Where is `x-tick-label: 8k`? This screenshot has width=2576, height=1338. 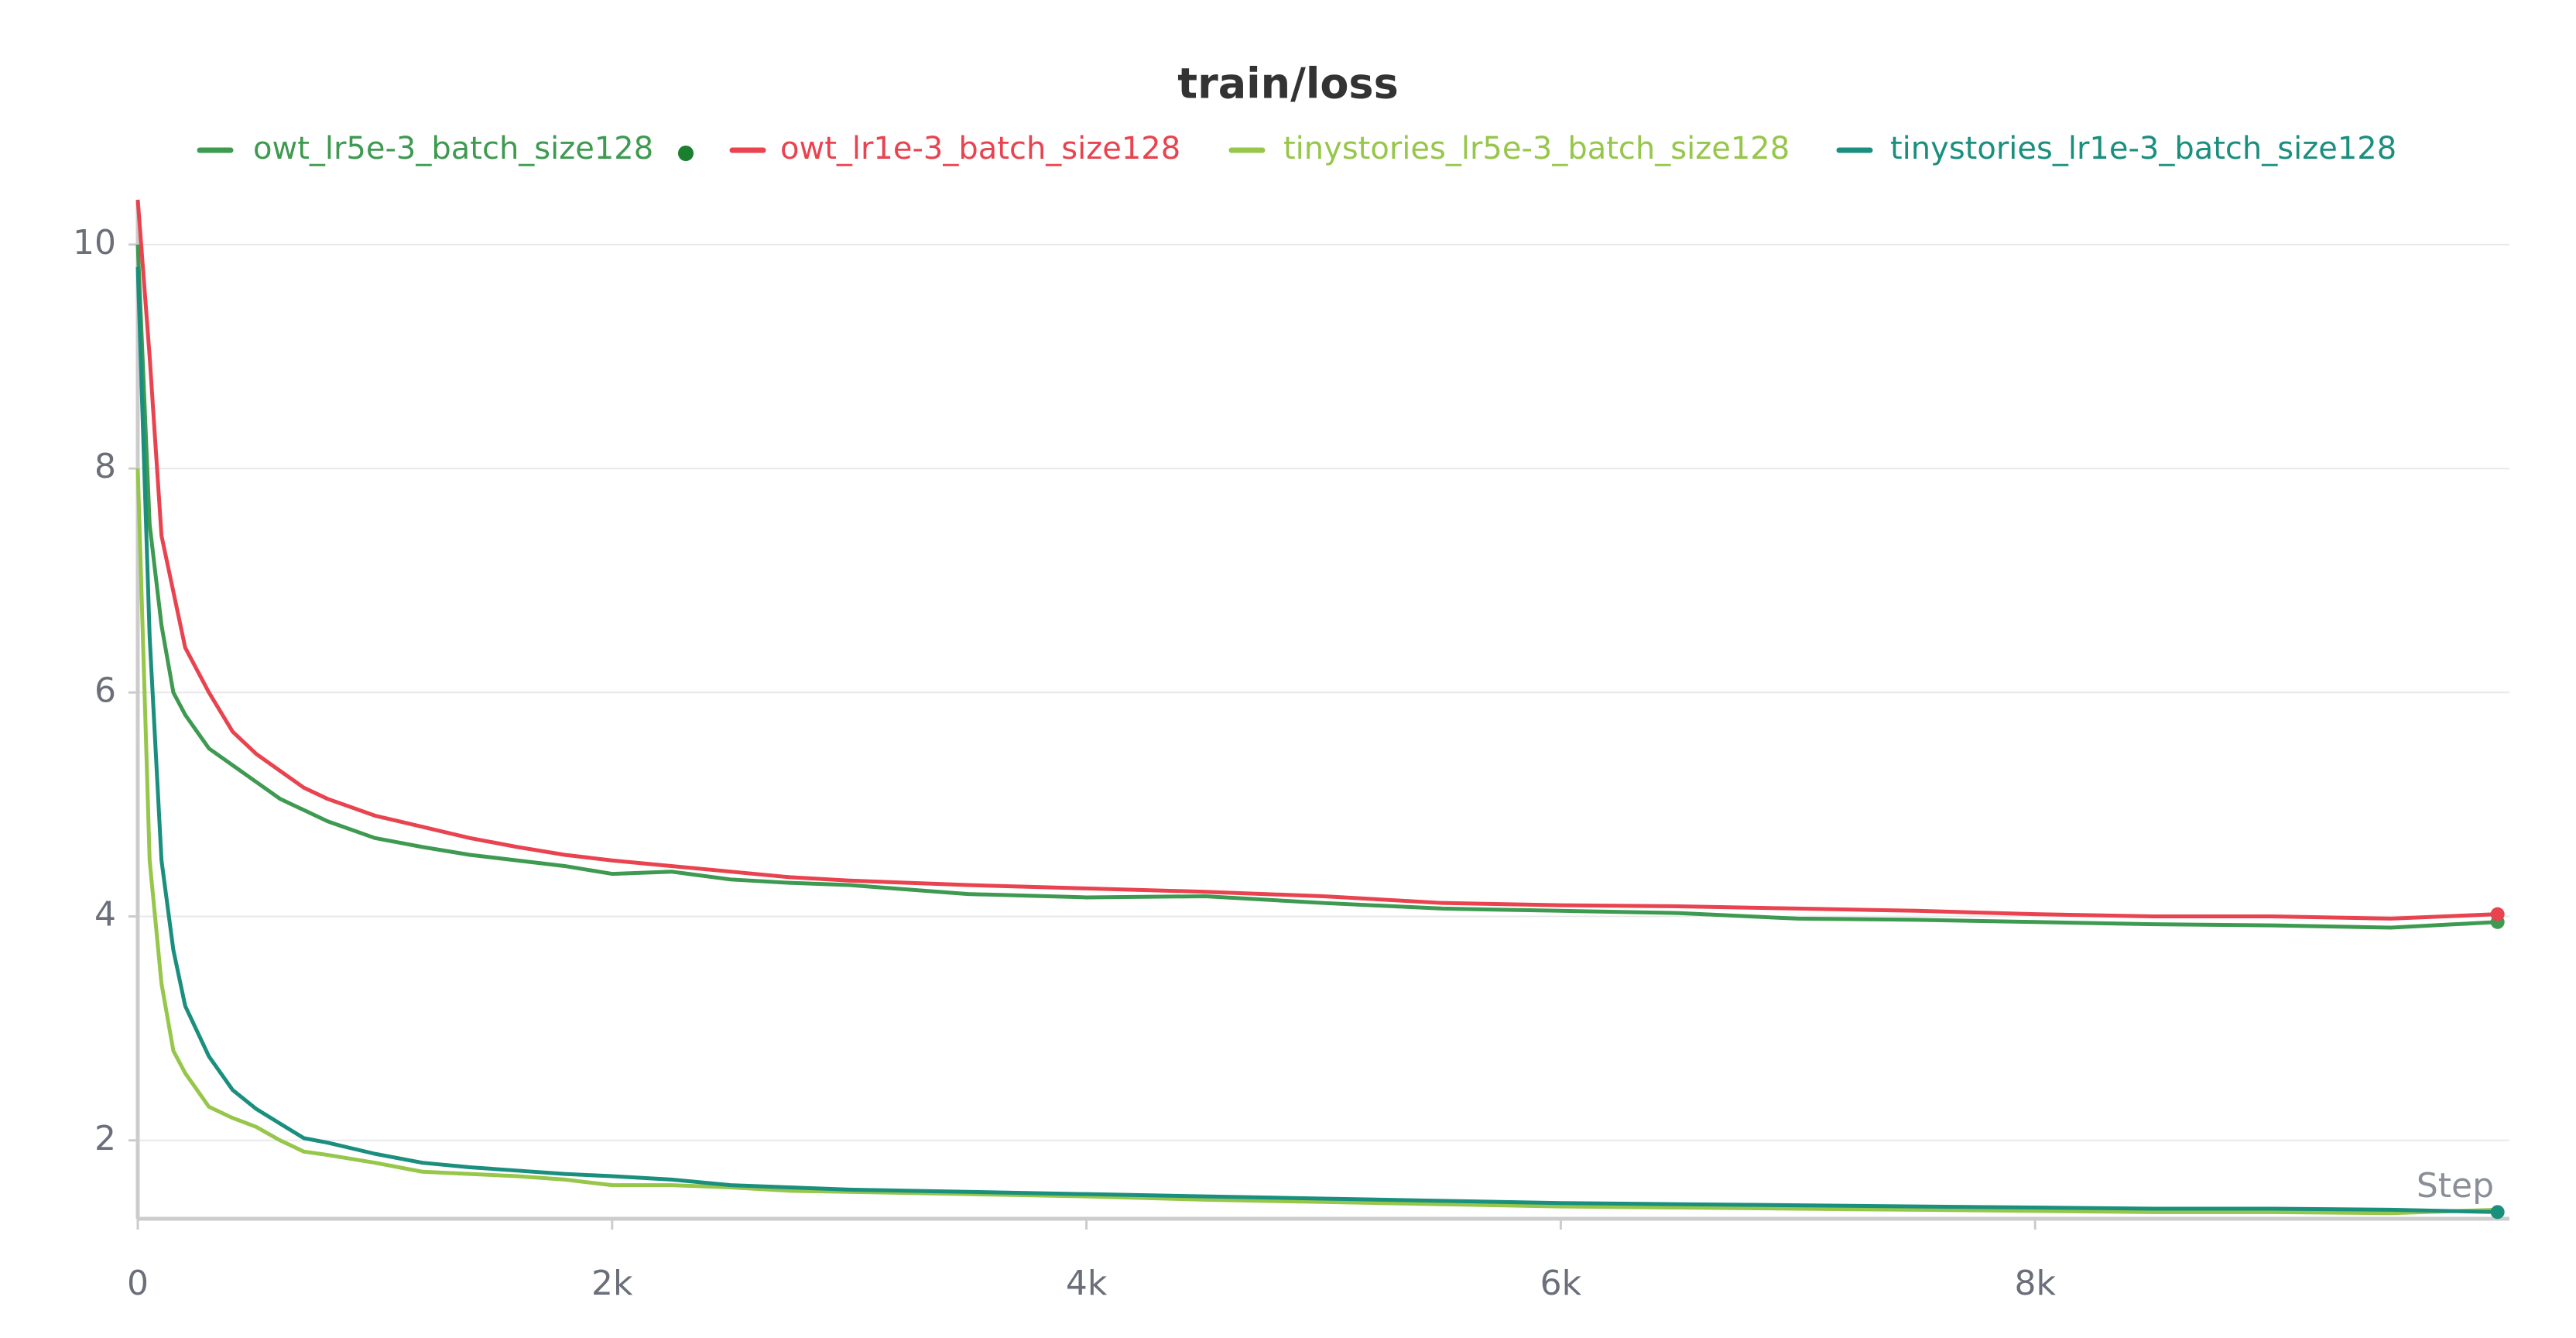
x-tick-label: 8k is located at coordinates (2035, 1283).